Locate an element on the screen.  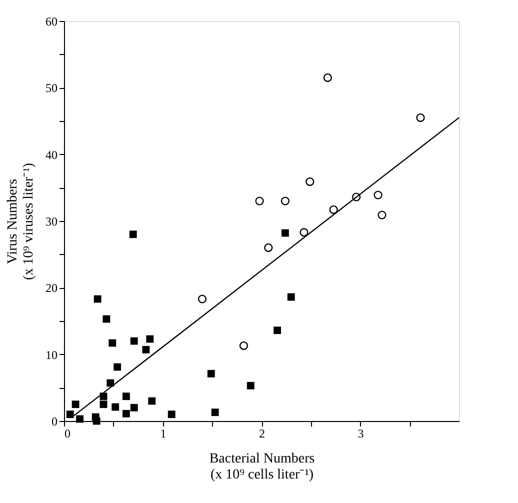
x-tick-label: 0 is located at coordinates (67, 433).